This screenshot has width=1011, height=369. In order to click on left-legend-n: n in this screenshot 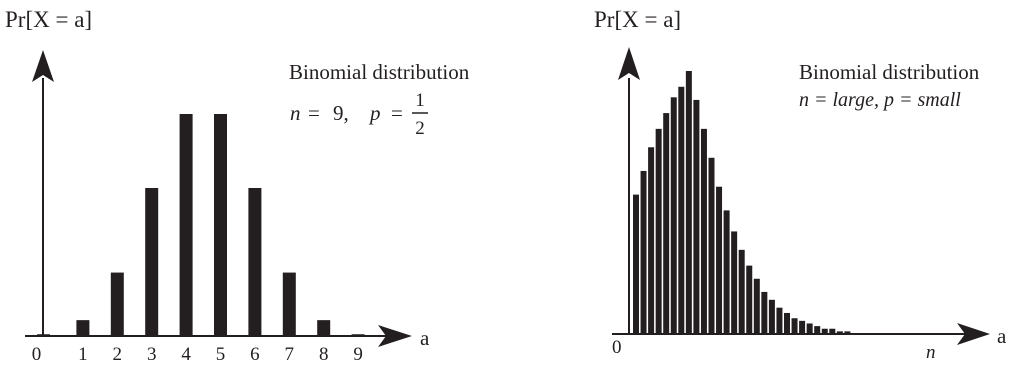, I will do `click(295, 113)`.